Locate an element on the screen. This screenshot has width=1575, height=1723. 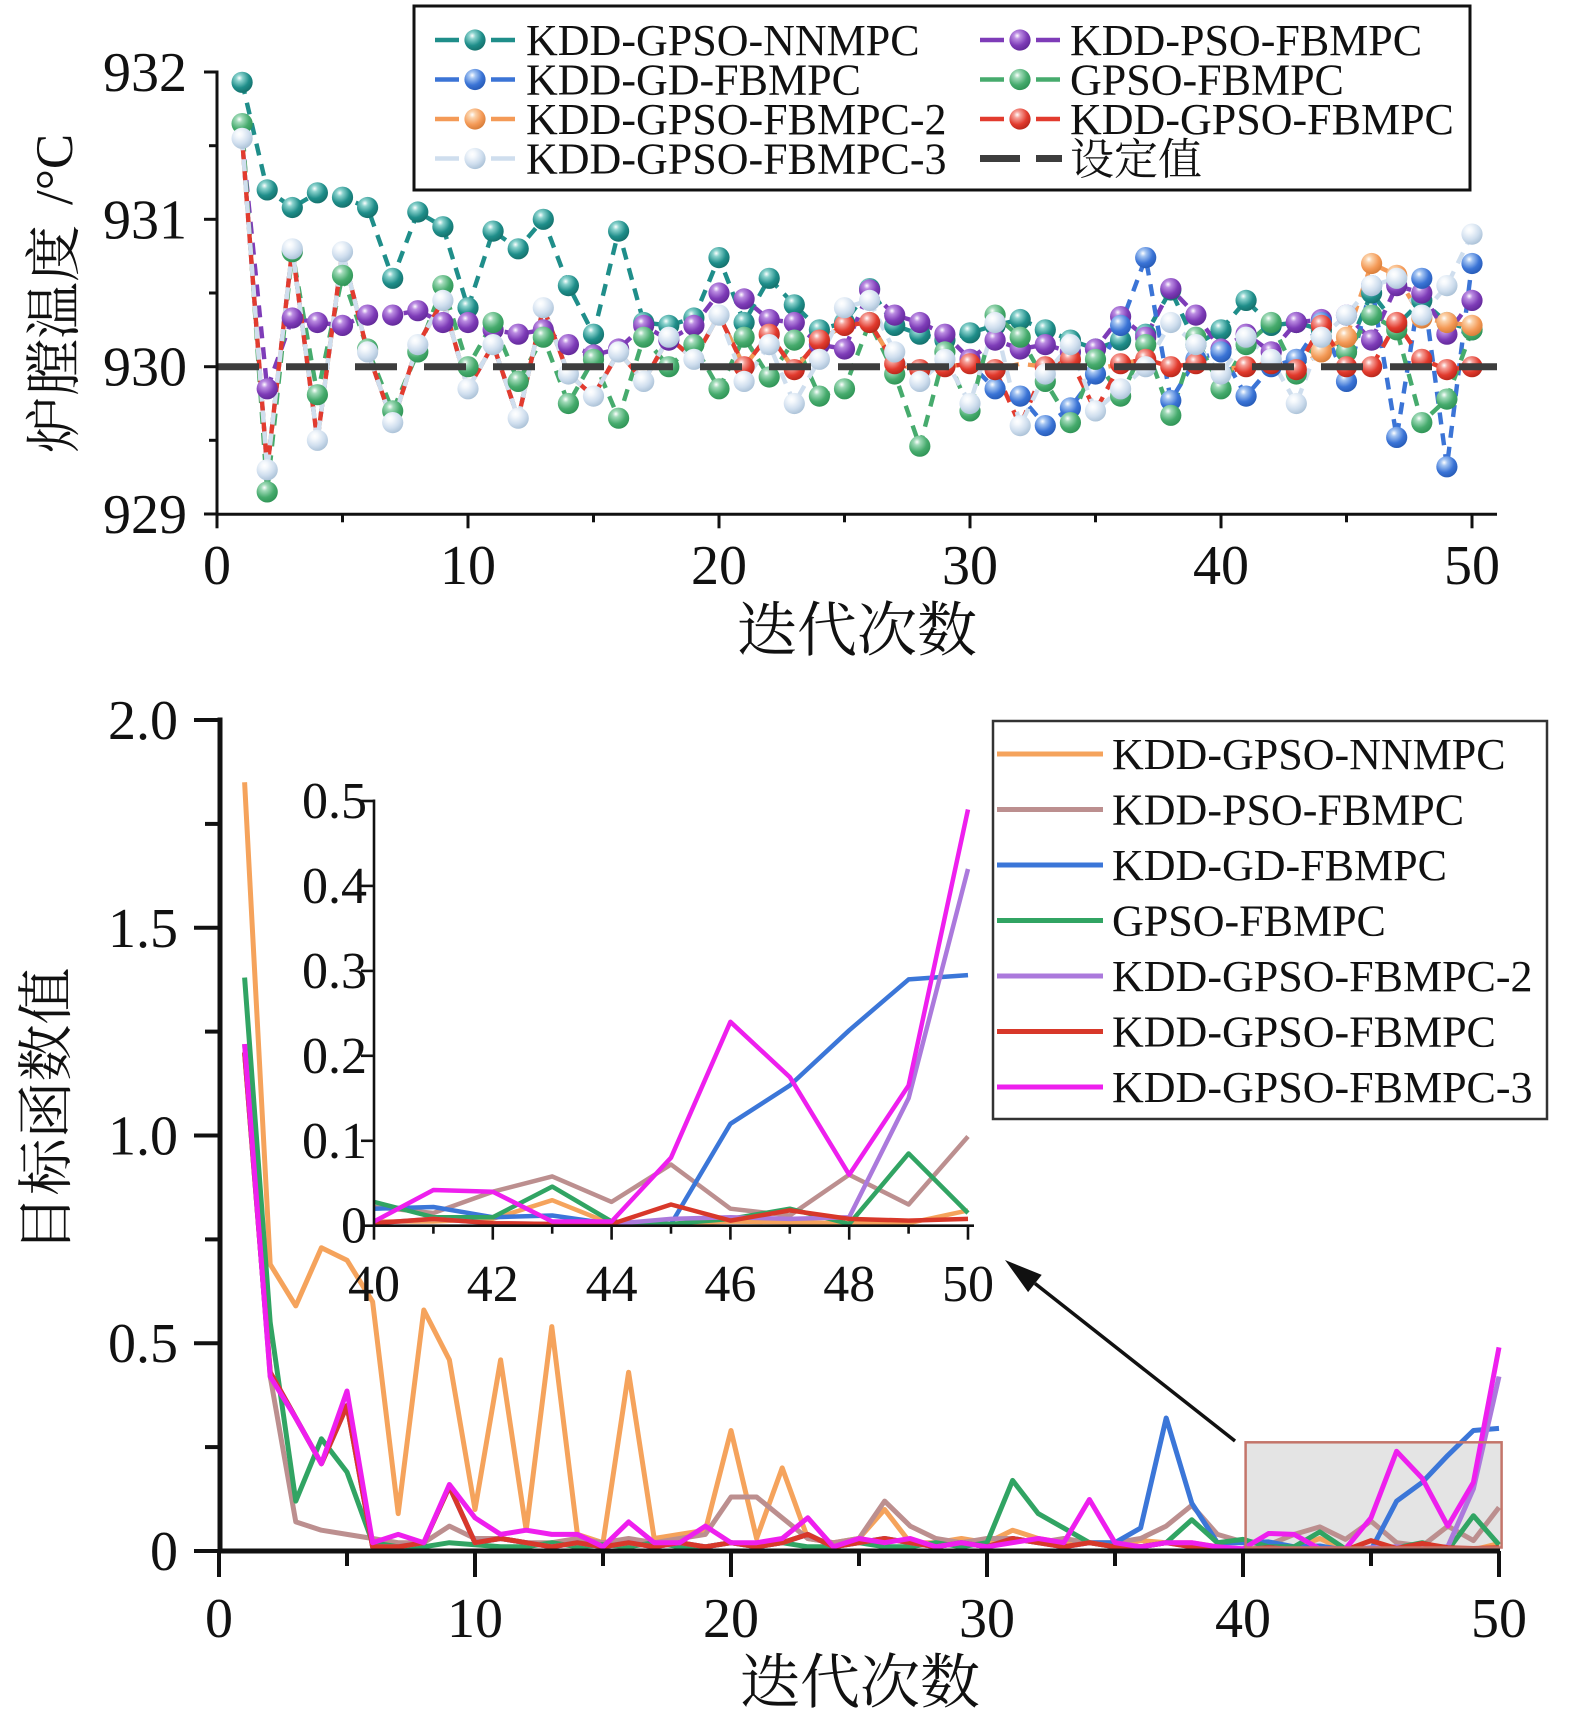
svg-text: 46 is located at coordinates (730, 1284).